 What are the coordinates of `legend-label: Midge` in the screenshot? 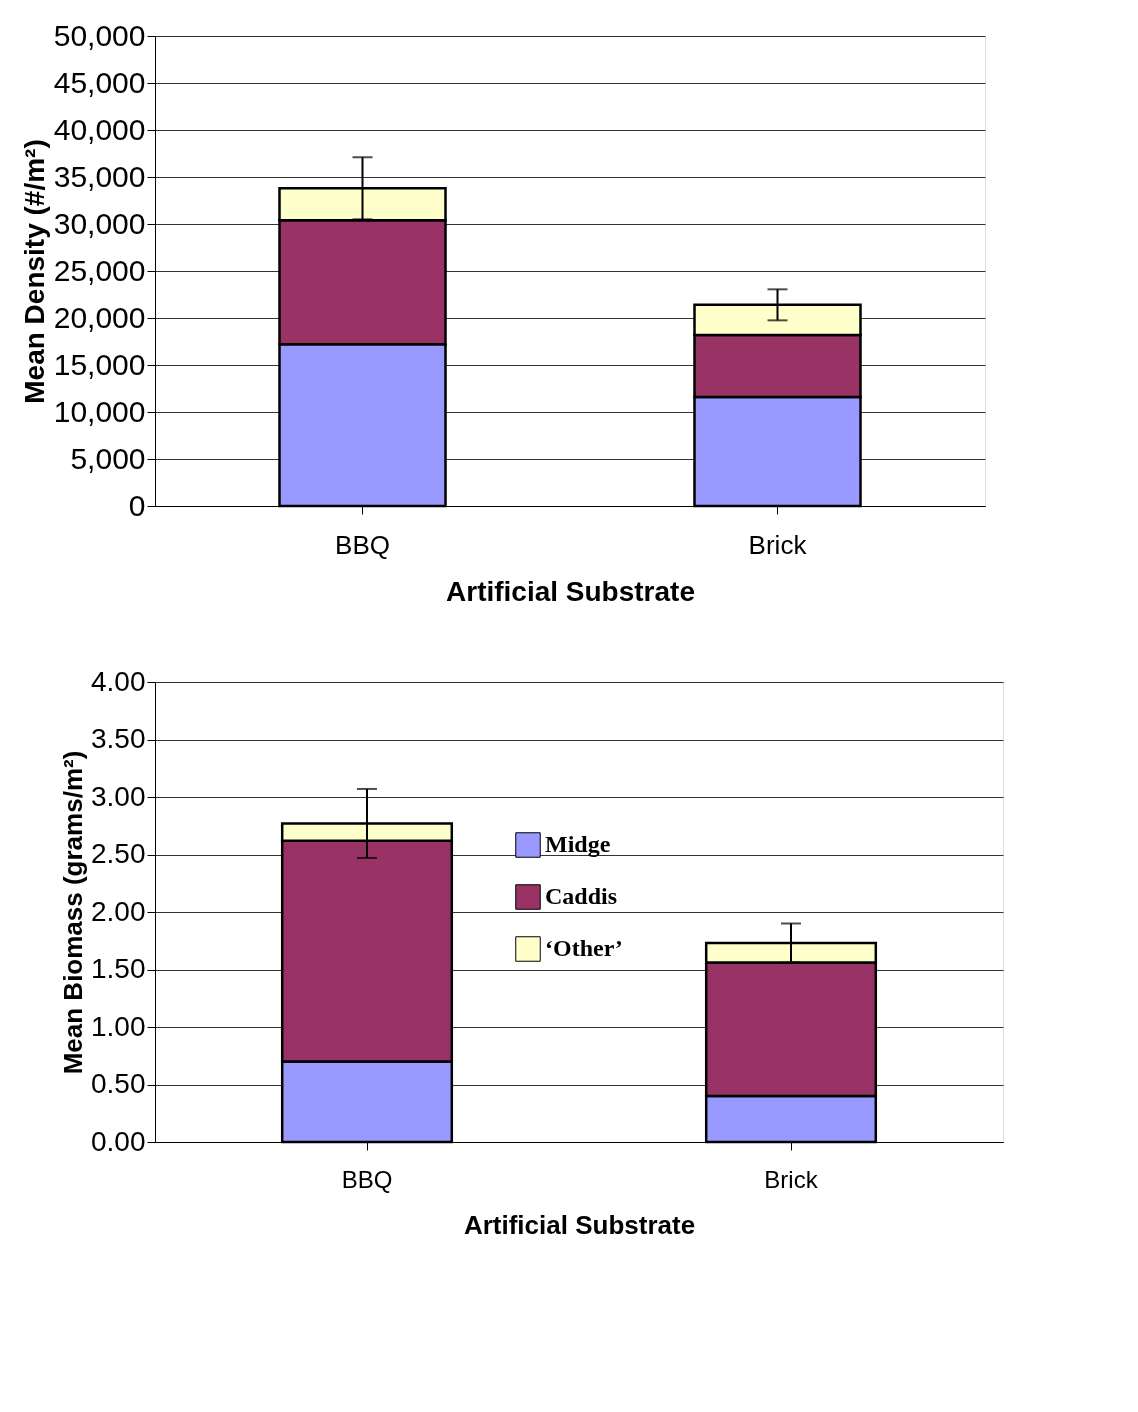 It's located at (578, 844).